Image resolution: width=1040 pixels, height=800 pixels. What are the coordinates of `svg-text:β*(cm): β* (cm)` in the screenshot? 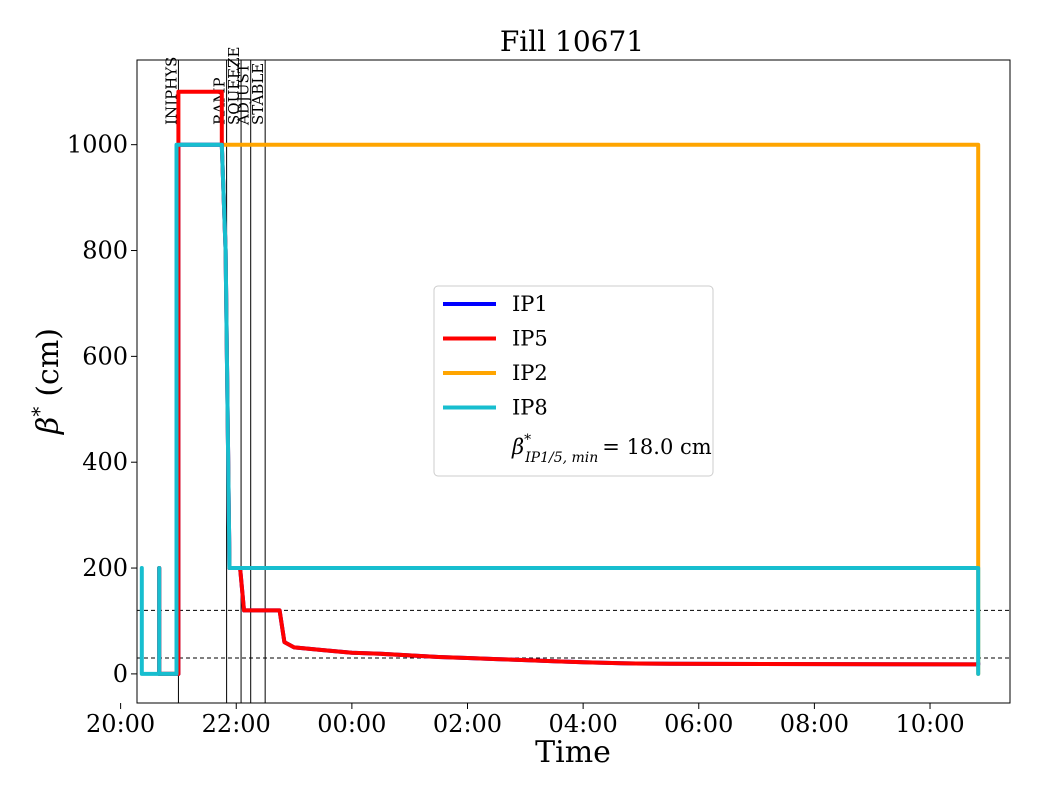 It's located at (46, 381).